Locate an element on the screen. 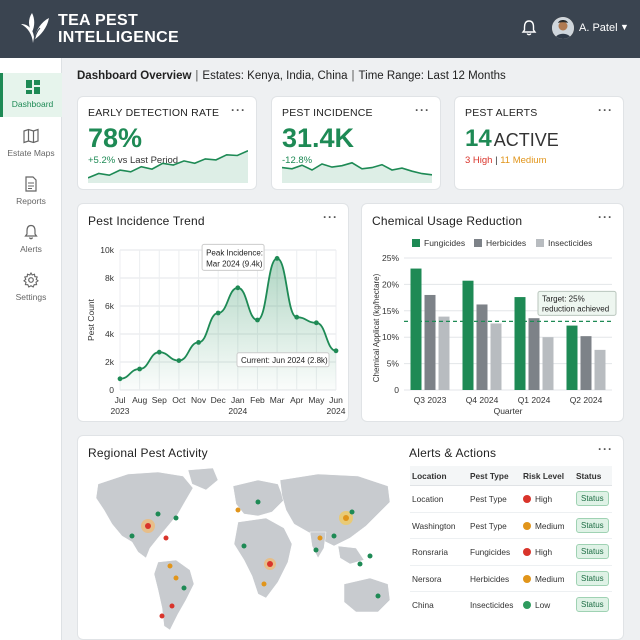 The width and height of the screenshot is (640, 640). table-row: China Insecticides Low Status is located at coordinates (511, 605).